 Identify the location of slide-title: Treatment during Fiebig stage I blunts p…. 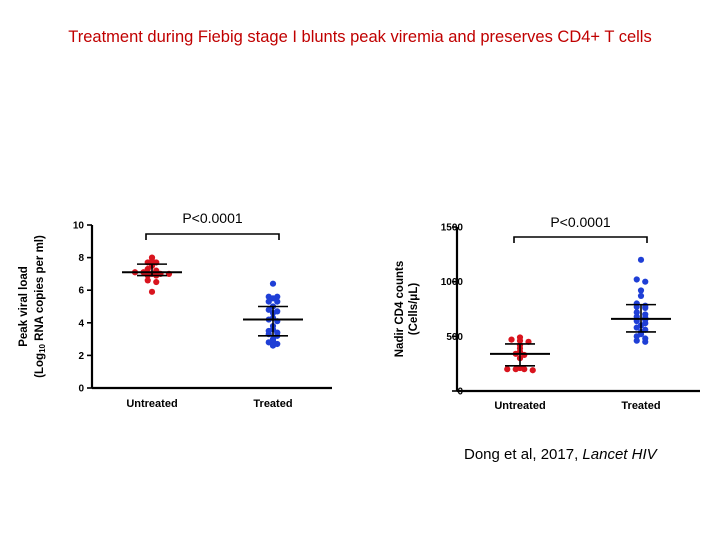
(360, 37).